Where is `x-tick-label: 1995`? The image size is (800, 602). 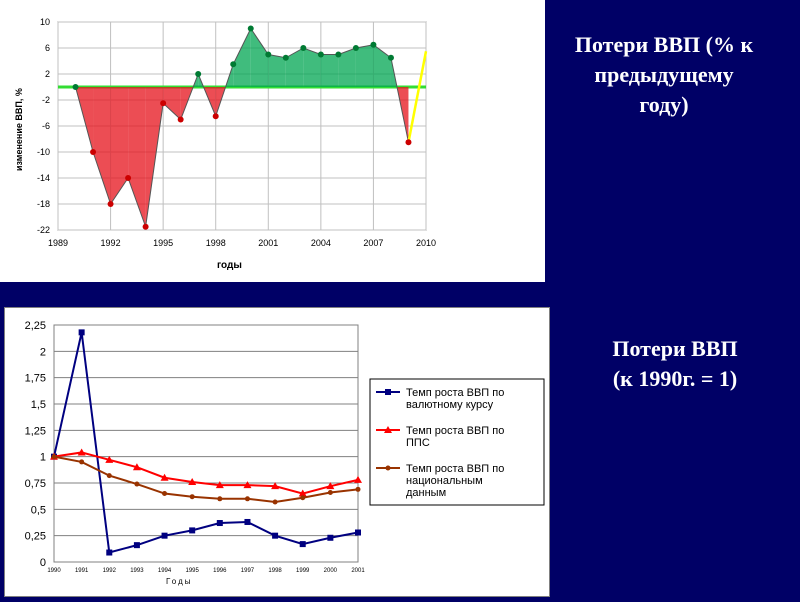 x-tick-label: 1995 is located at coordinates (163, 243).